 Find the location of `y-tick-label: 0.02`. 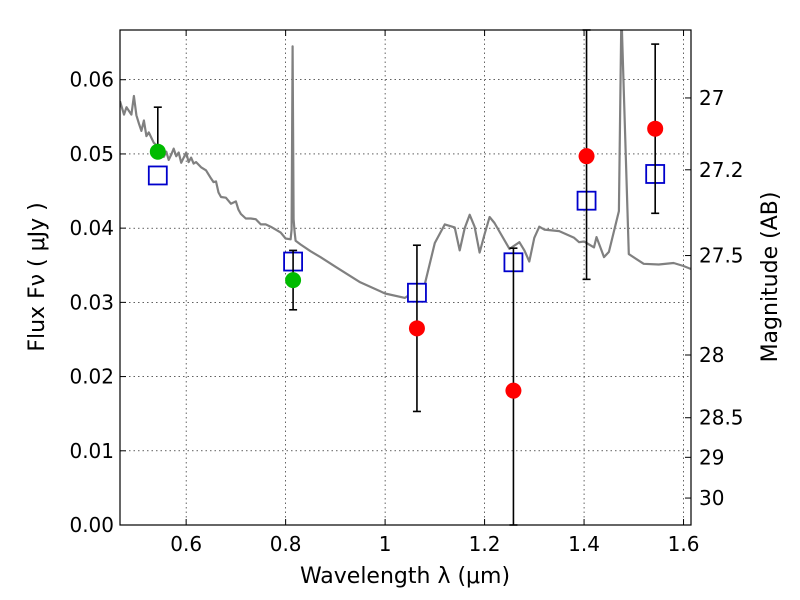

y-tick-label: 0.02 is located at coordinates (91, 377).